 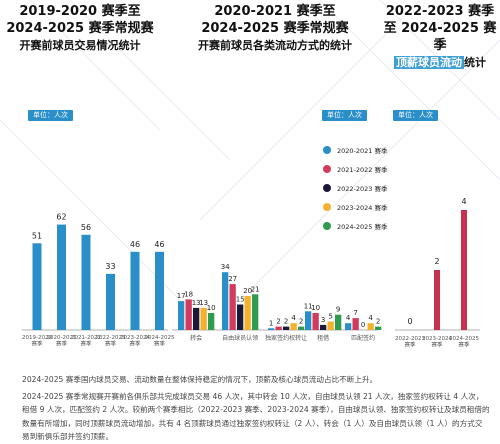 I want to click on data-label-movement-2-3: 4, so click(x=293, y=318).